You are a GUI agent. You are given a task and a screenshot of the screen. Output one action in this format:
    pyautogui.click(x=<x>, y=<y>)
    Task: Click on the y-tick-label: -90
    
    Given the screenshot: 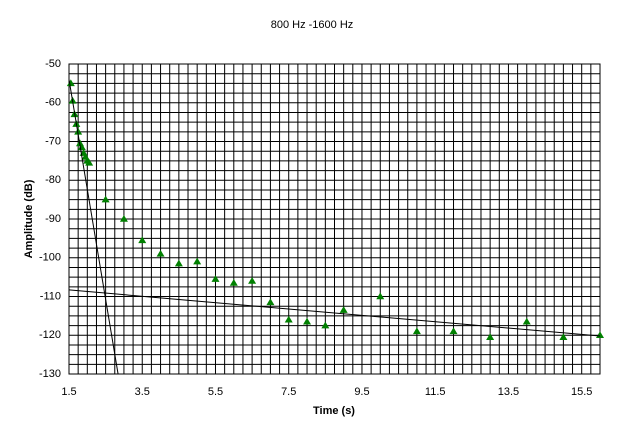 What is the action you would take?
    pyautogui.click(x=53, y=219)
    